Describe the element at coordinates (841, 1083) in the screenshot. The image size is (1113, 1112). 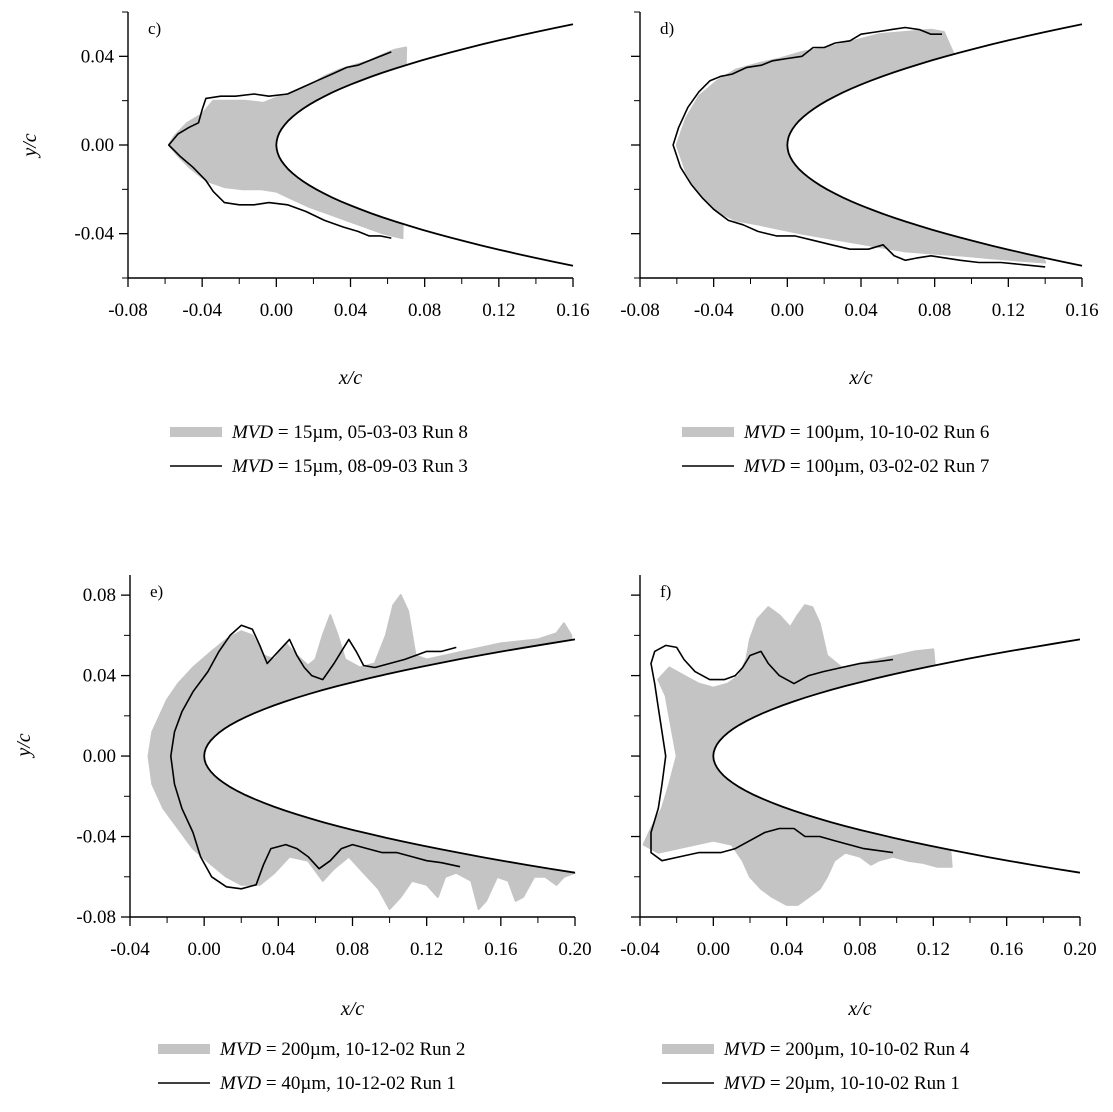
I see `legend-label: MVD = 20µm, 10-10-02 Run 1` at that location.